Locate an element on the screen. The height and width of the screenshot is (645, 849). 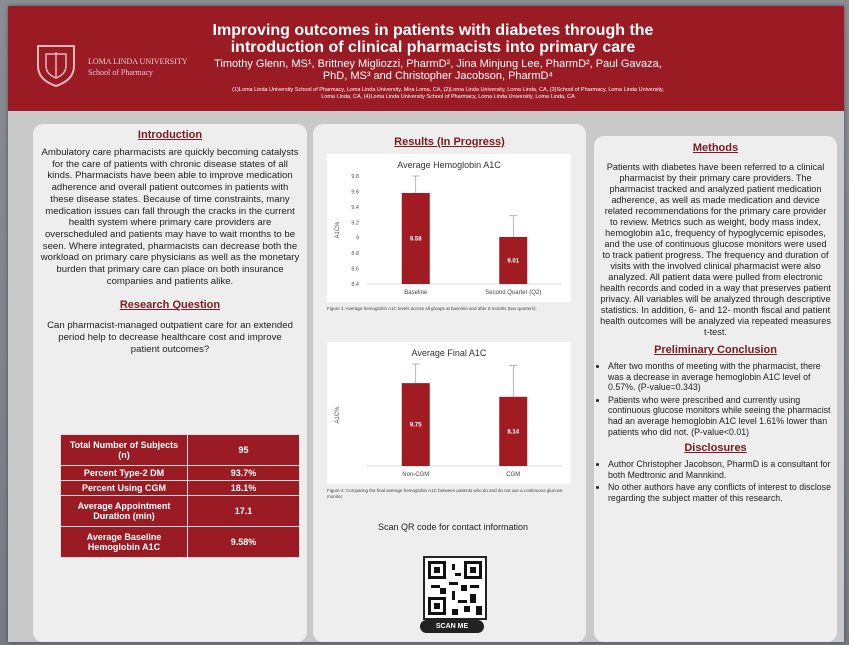
table-cell-label: Average Appointment Duration (min) is located at coordinates (124, 511).